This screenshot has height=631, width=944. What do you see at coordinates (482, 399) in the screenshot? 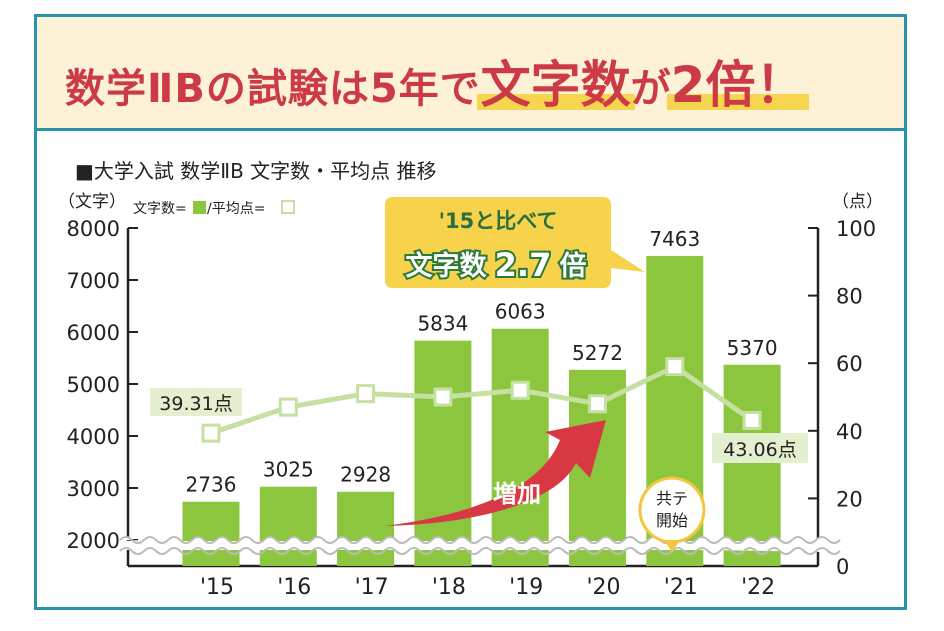
I see `average-score-line` at bounding box center [482, 399].